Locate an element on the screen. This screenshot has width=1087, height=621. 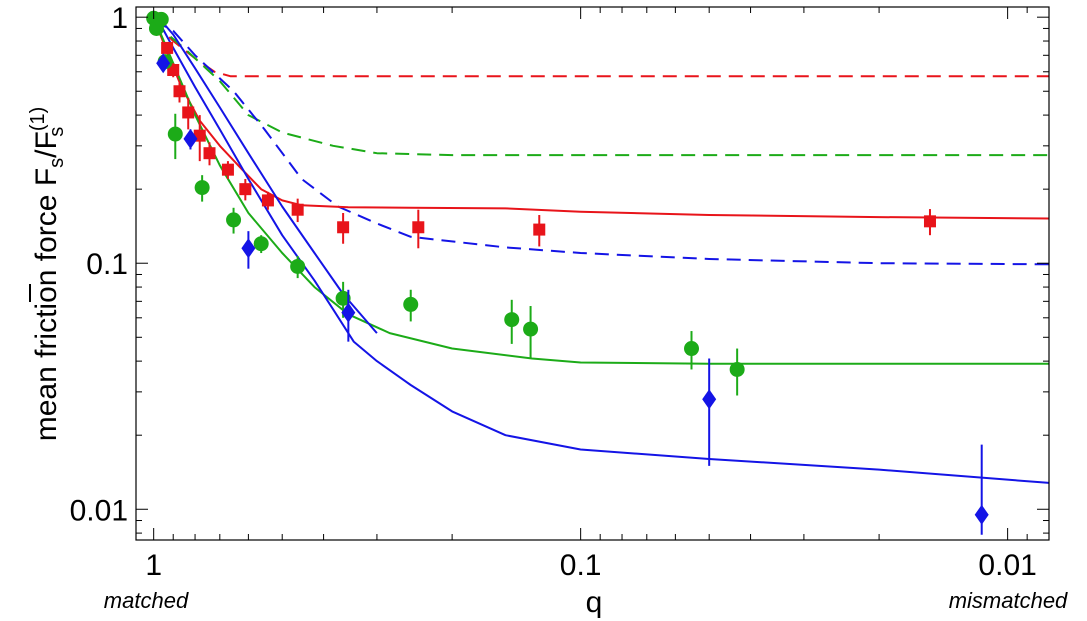
y-axis-fbar: F is located at coordinates (46, 177).